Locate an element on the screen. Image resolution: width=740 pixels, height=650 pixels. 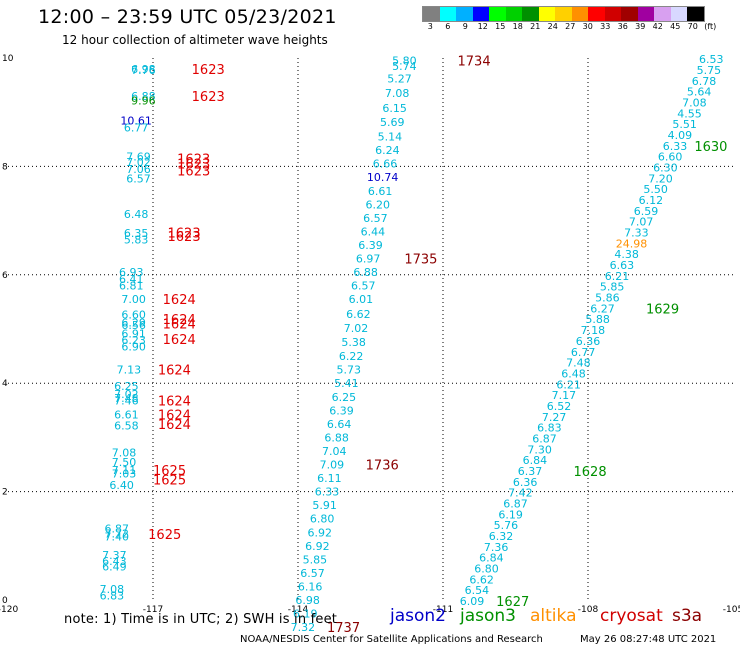
legend-label: 42 is located at coordinates (657, 26).